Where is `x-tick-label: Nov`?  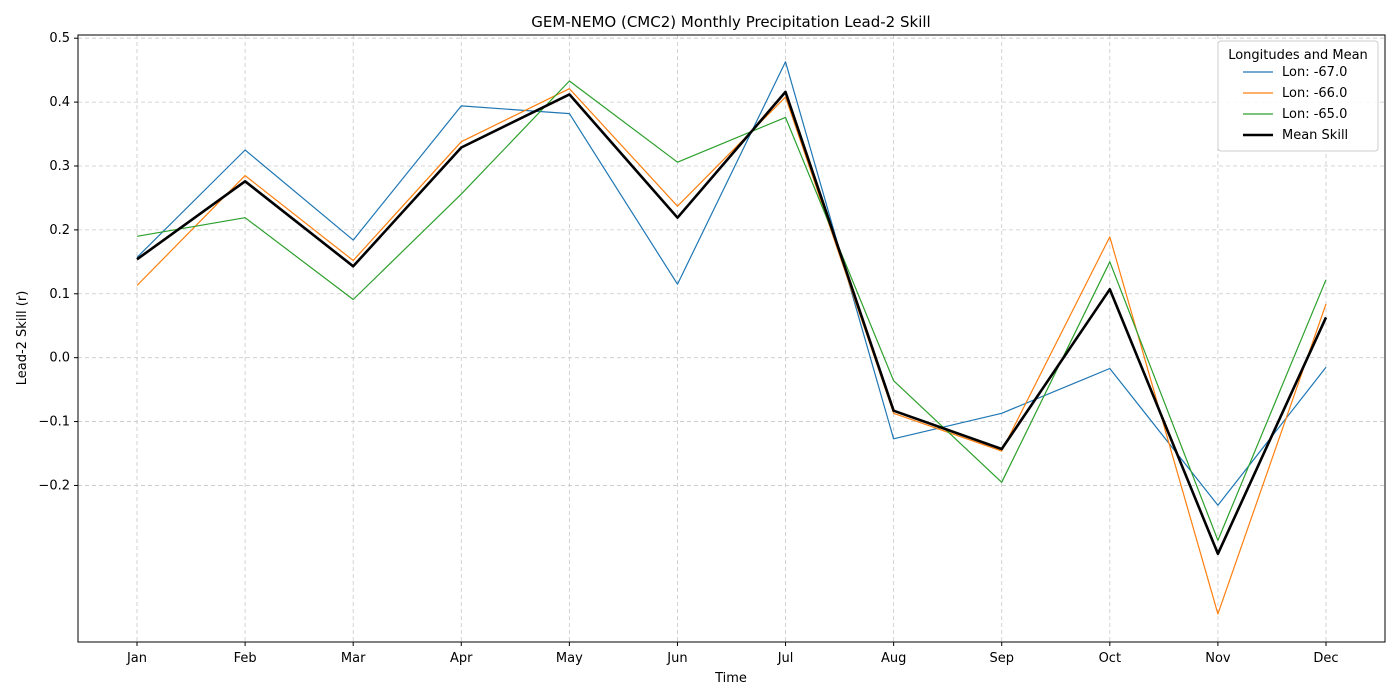 x-tick-label: Nov is located at coordinates (1218, 658).